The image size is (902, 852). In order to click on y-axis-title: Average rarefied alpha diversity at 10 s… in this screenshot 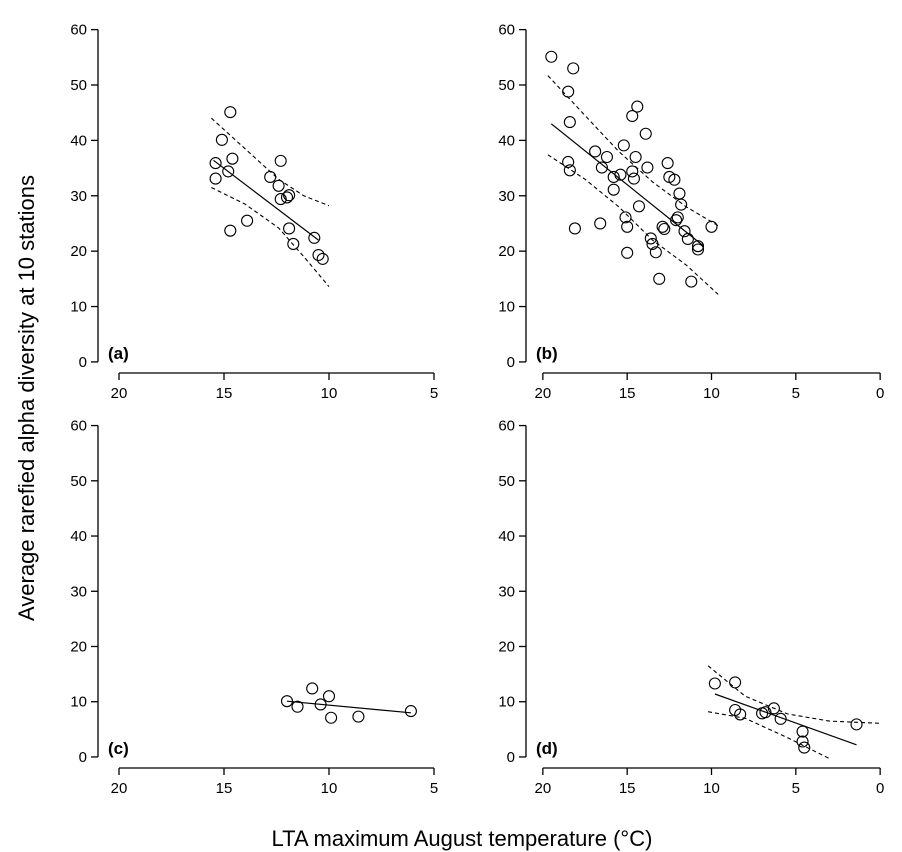, I will do `click(26, 398)`.